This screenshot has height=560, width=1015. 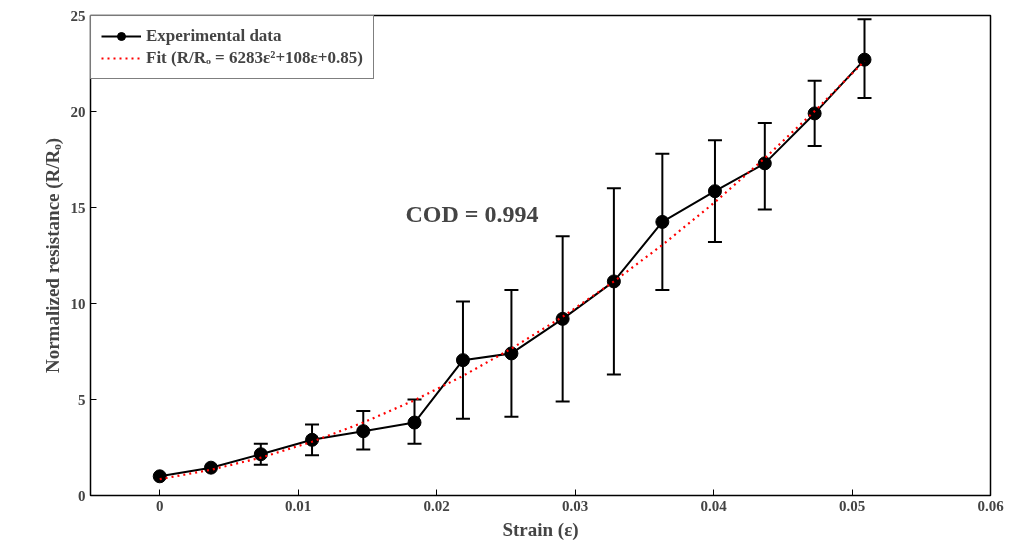 I want to click on x-tick-label: 0.03, so click(x=575, y=505).